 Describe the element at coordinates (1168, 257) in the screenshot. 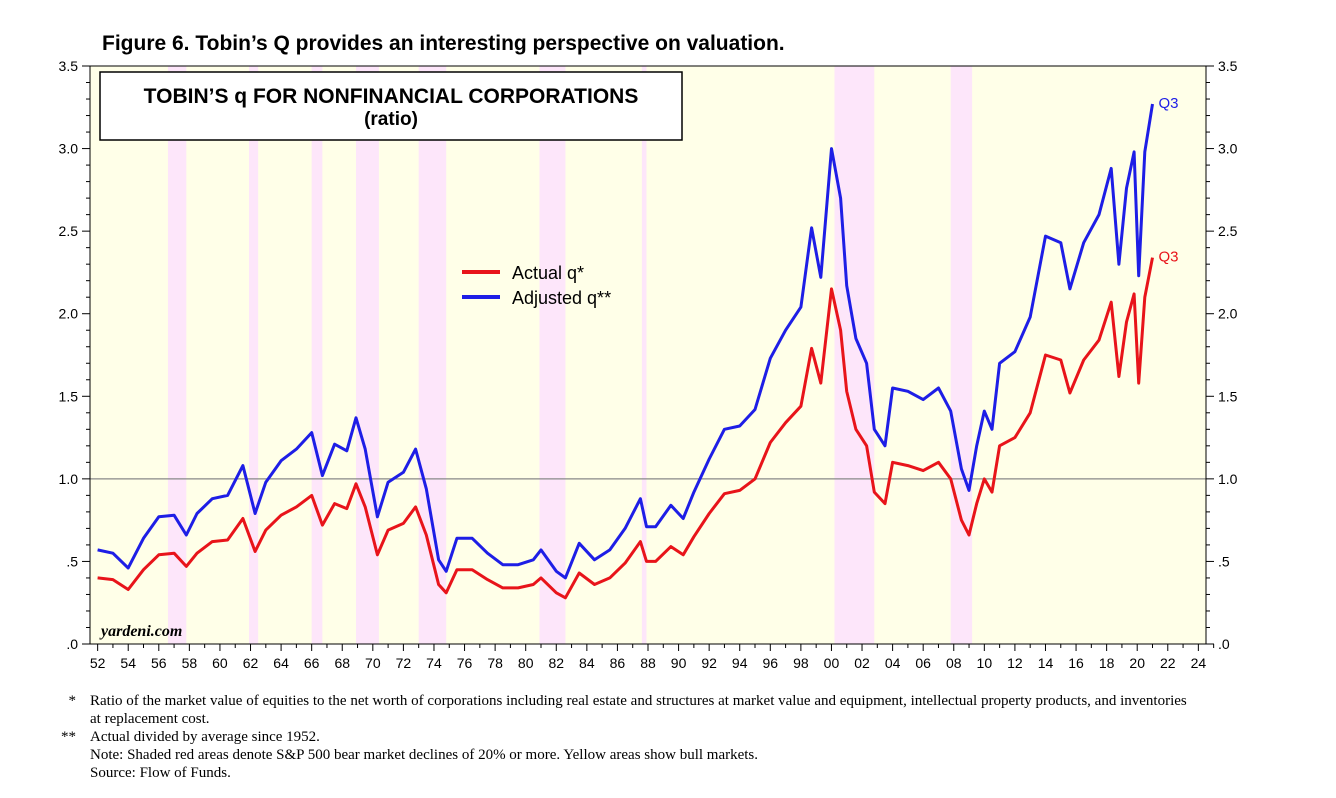

I see `end-label-actual: Q3` at that location.